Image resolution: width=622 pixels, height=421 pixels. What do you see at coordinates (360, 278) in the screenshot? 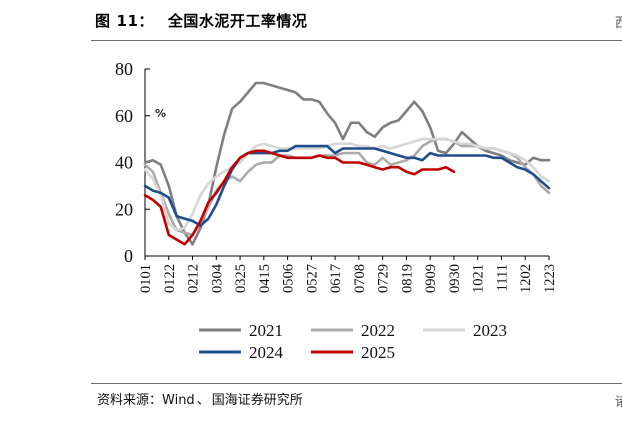
I see `x-tick-label: 0708` at bounding box center [360, 278].